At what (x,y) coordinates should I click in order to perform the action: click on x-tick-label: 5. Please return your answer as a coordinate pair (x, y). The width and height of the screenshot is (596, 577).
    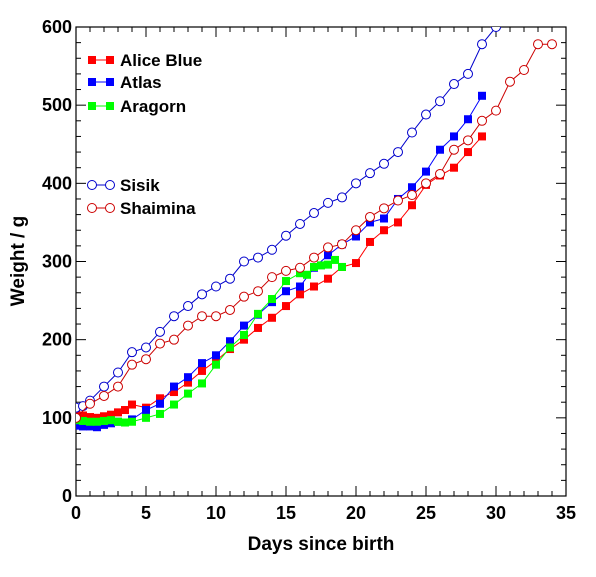
    Looking at the image, I should click on (146, 513).